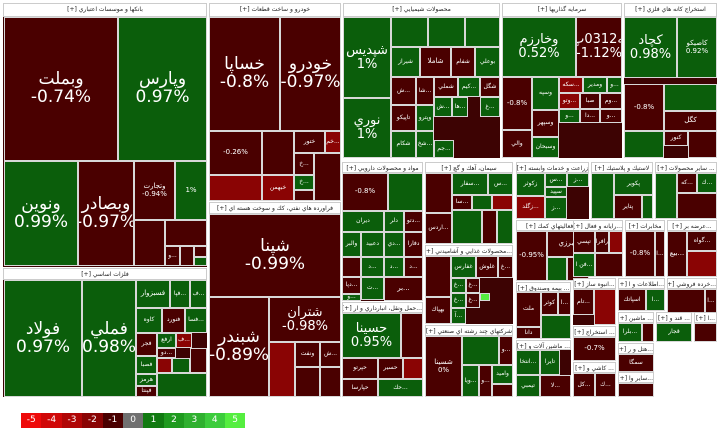 This screenshot has width=720, height=438. I want to click on stock-tile: خبهمن, so click(278, 188).